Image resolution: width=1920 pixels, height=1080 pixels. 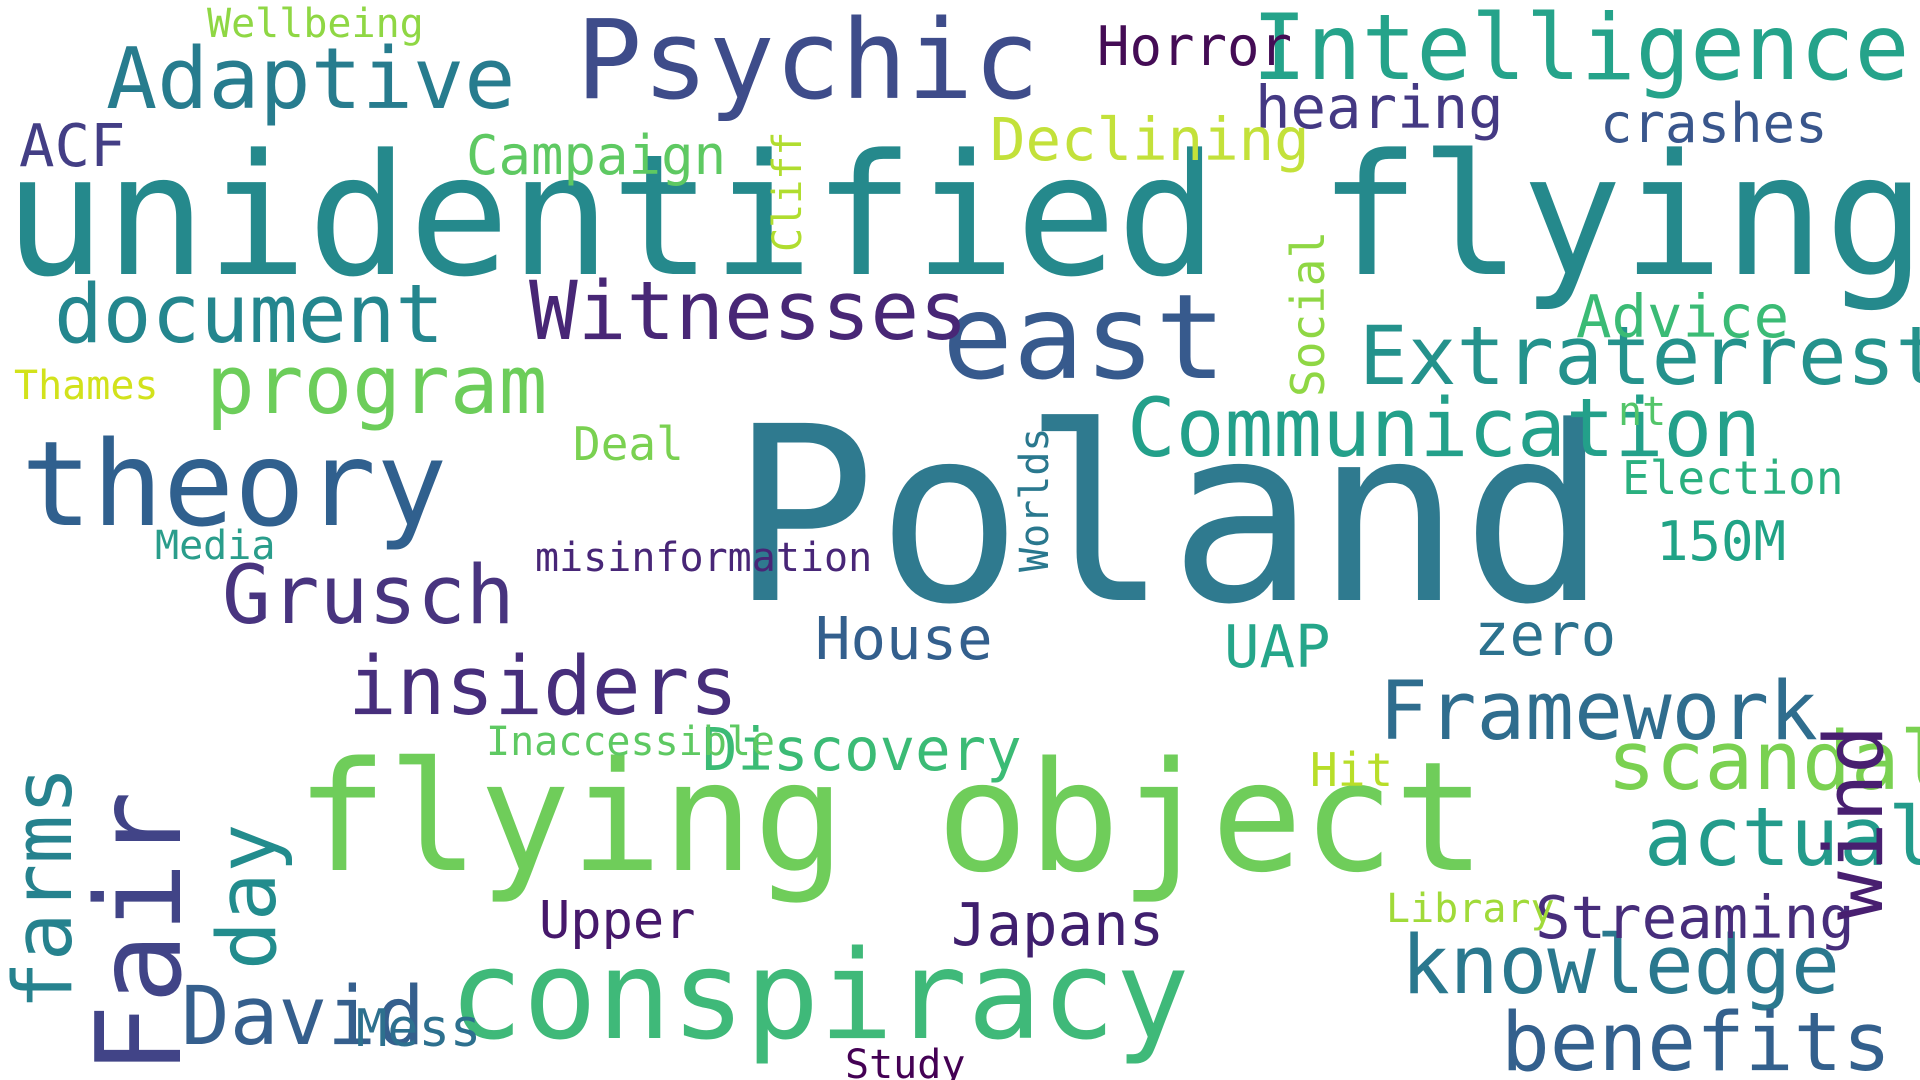 What do you see at coordinates (862, 749) in the screenshot?
I see `word-hearing: Discovery` at bounding box center [862, 749].